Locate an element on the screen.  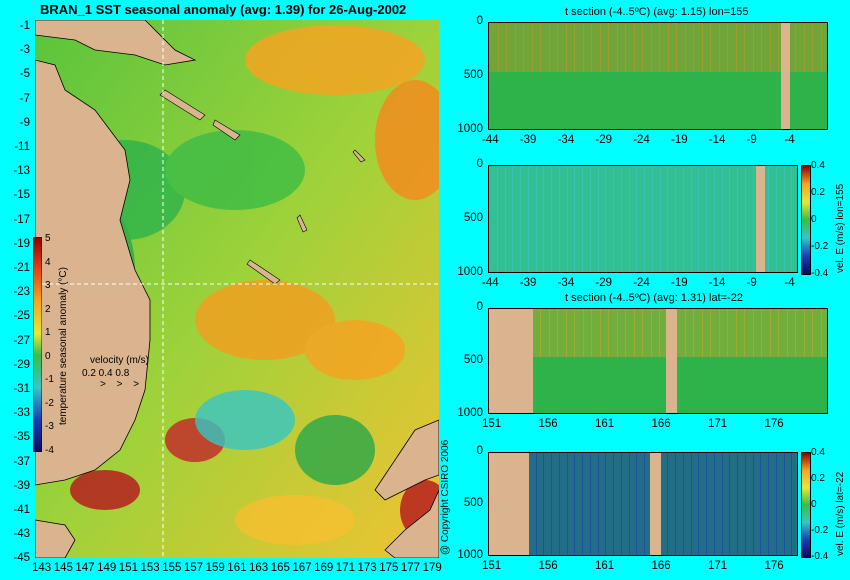
map-lon-tick: 173 is located at coordinates (367, 568).